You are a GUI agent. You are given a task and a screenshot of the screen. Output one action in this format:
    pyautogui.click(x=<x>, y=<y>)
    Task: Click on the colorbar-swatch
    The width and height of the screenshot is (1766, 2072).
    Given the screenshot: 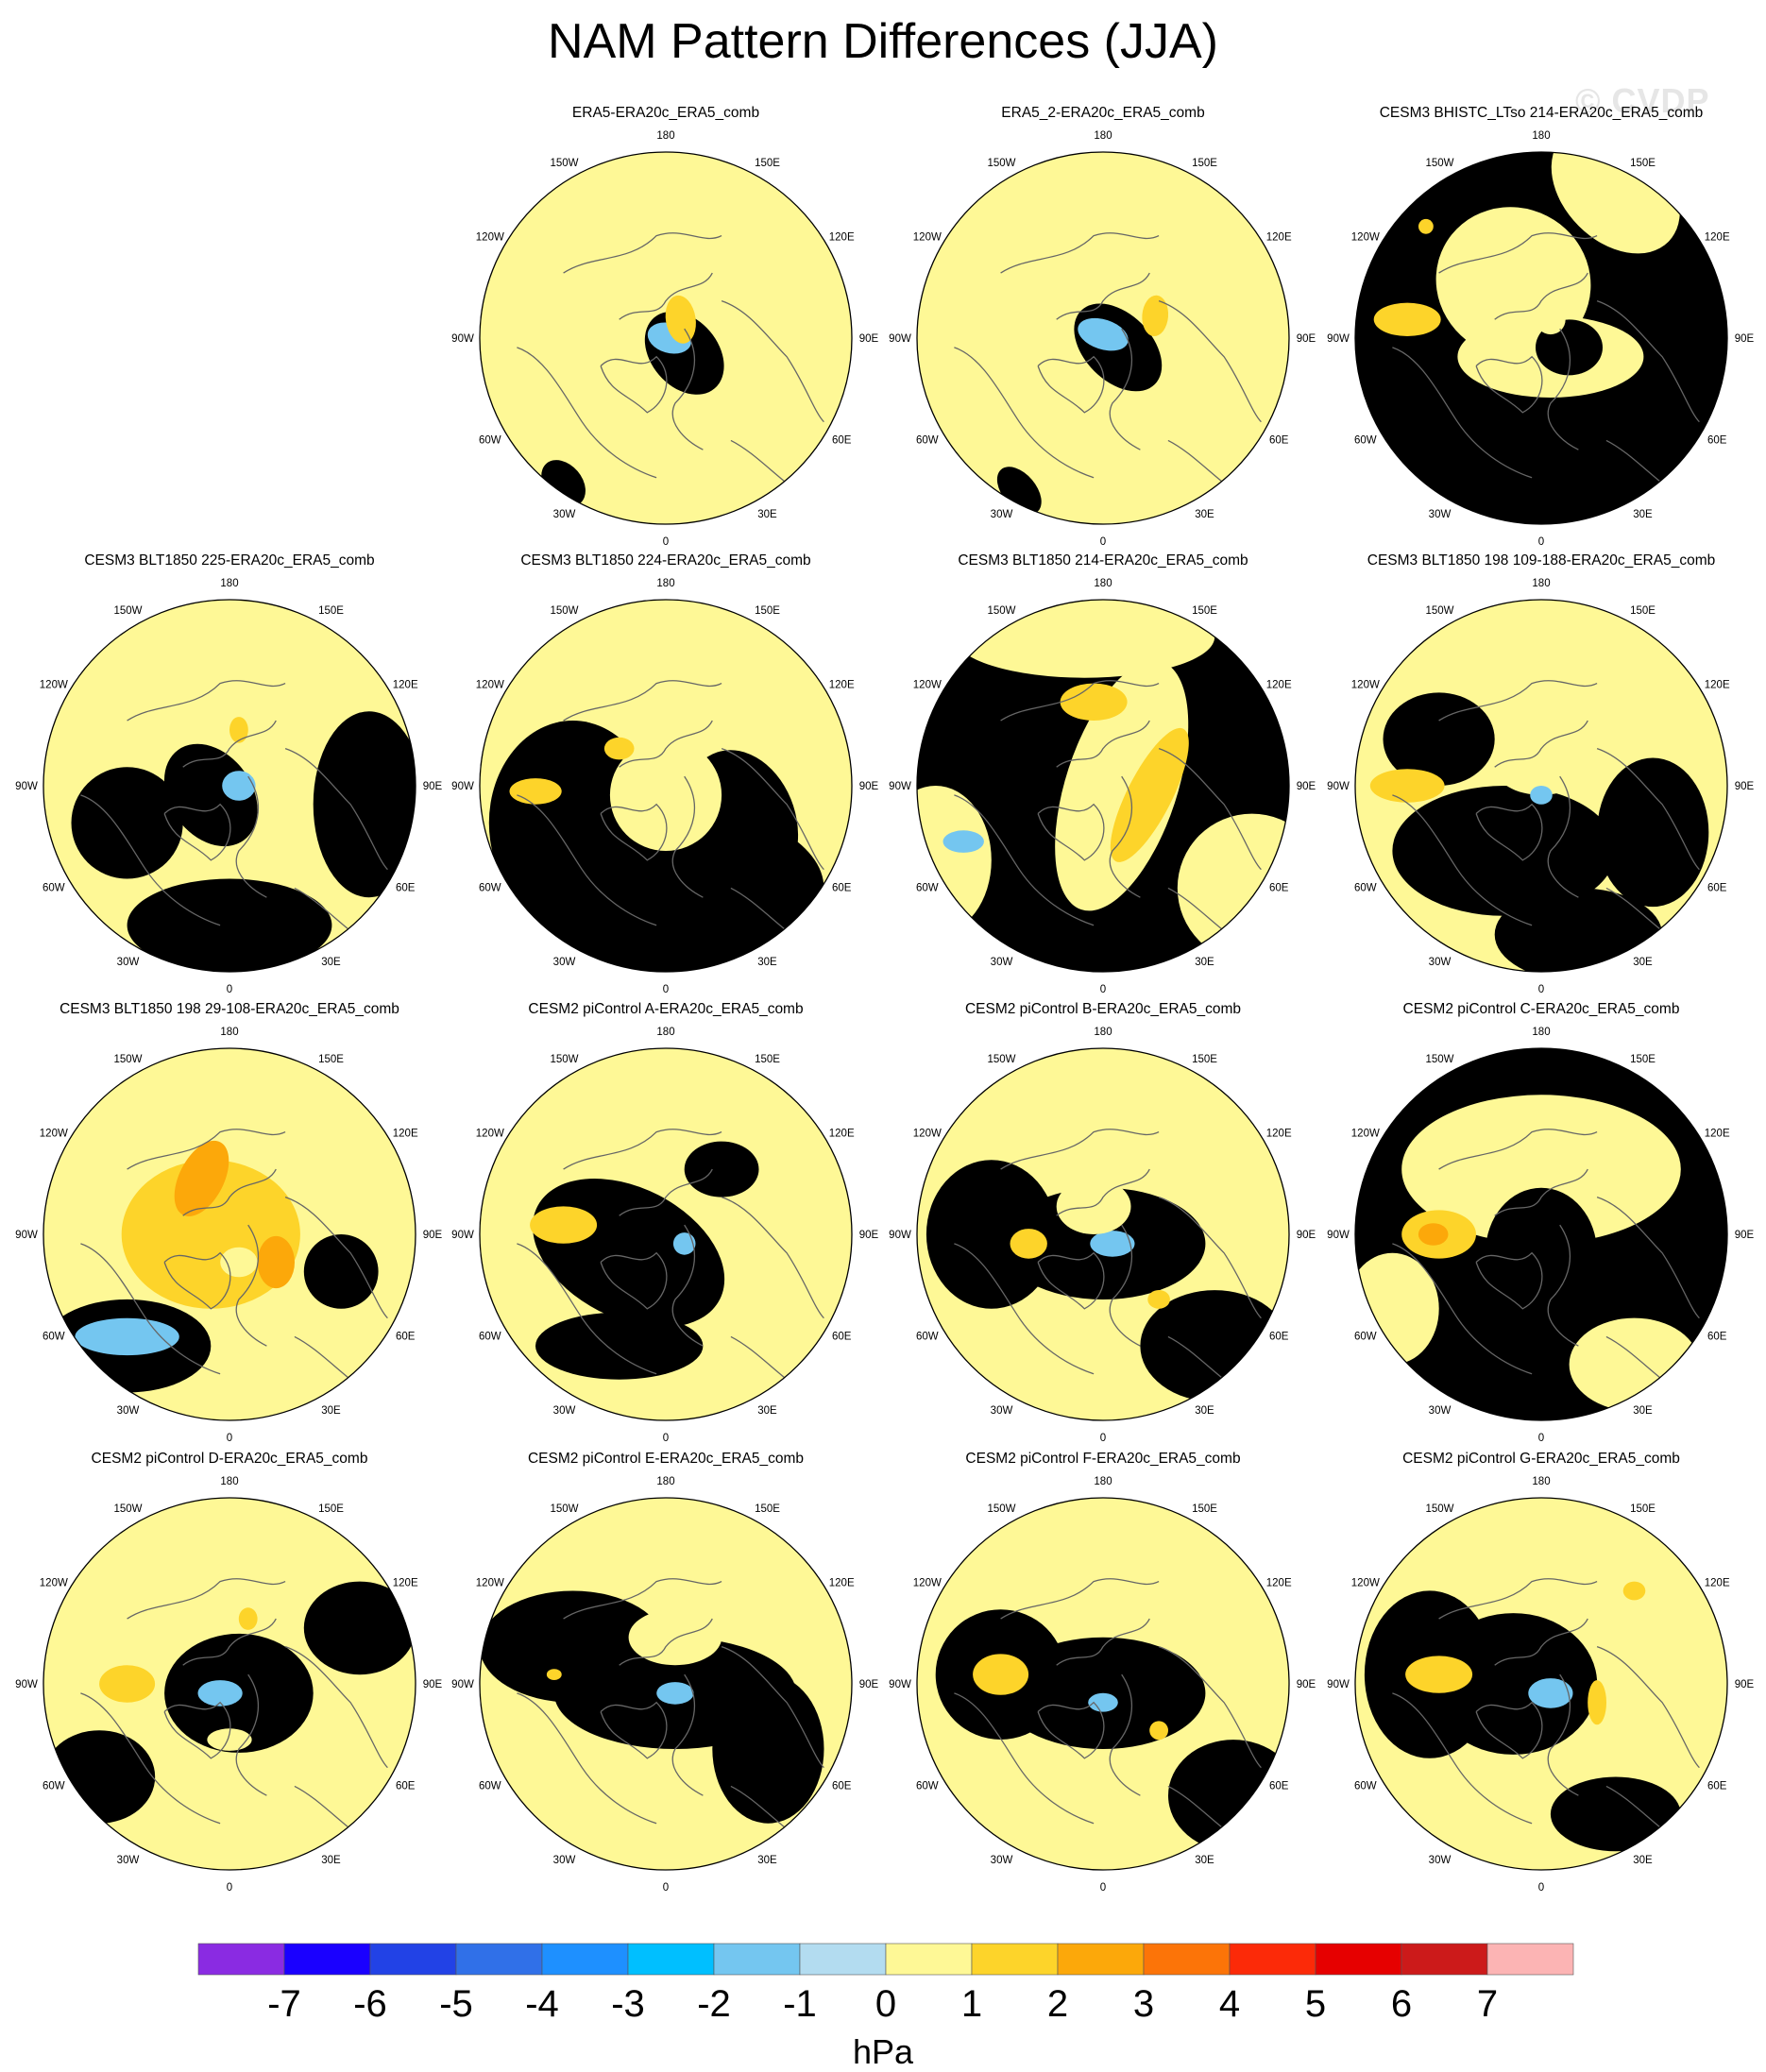 What is the action you would take?
    pyautogui.click(x=413, y=1959)
    